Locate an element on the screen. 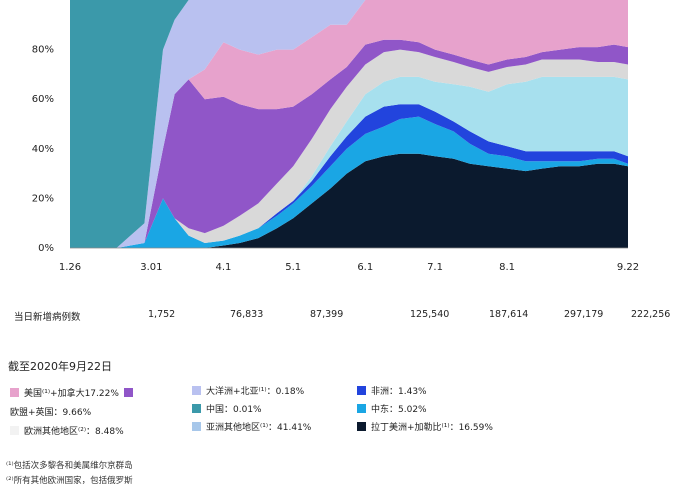 This screenshot has height=490, width=700. new-cases-value: 87,399 is located at coordinates (327, 314).